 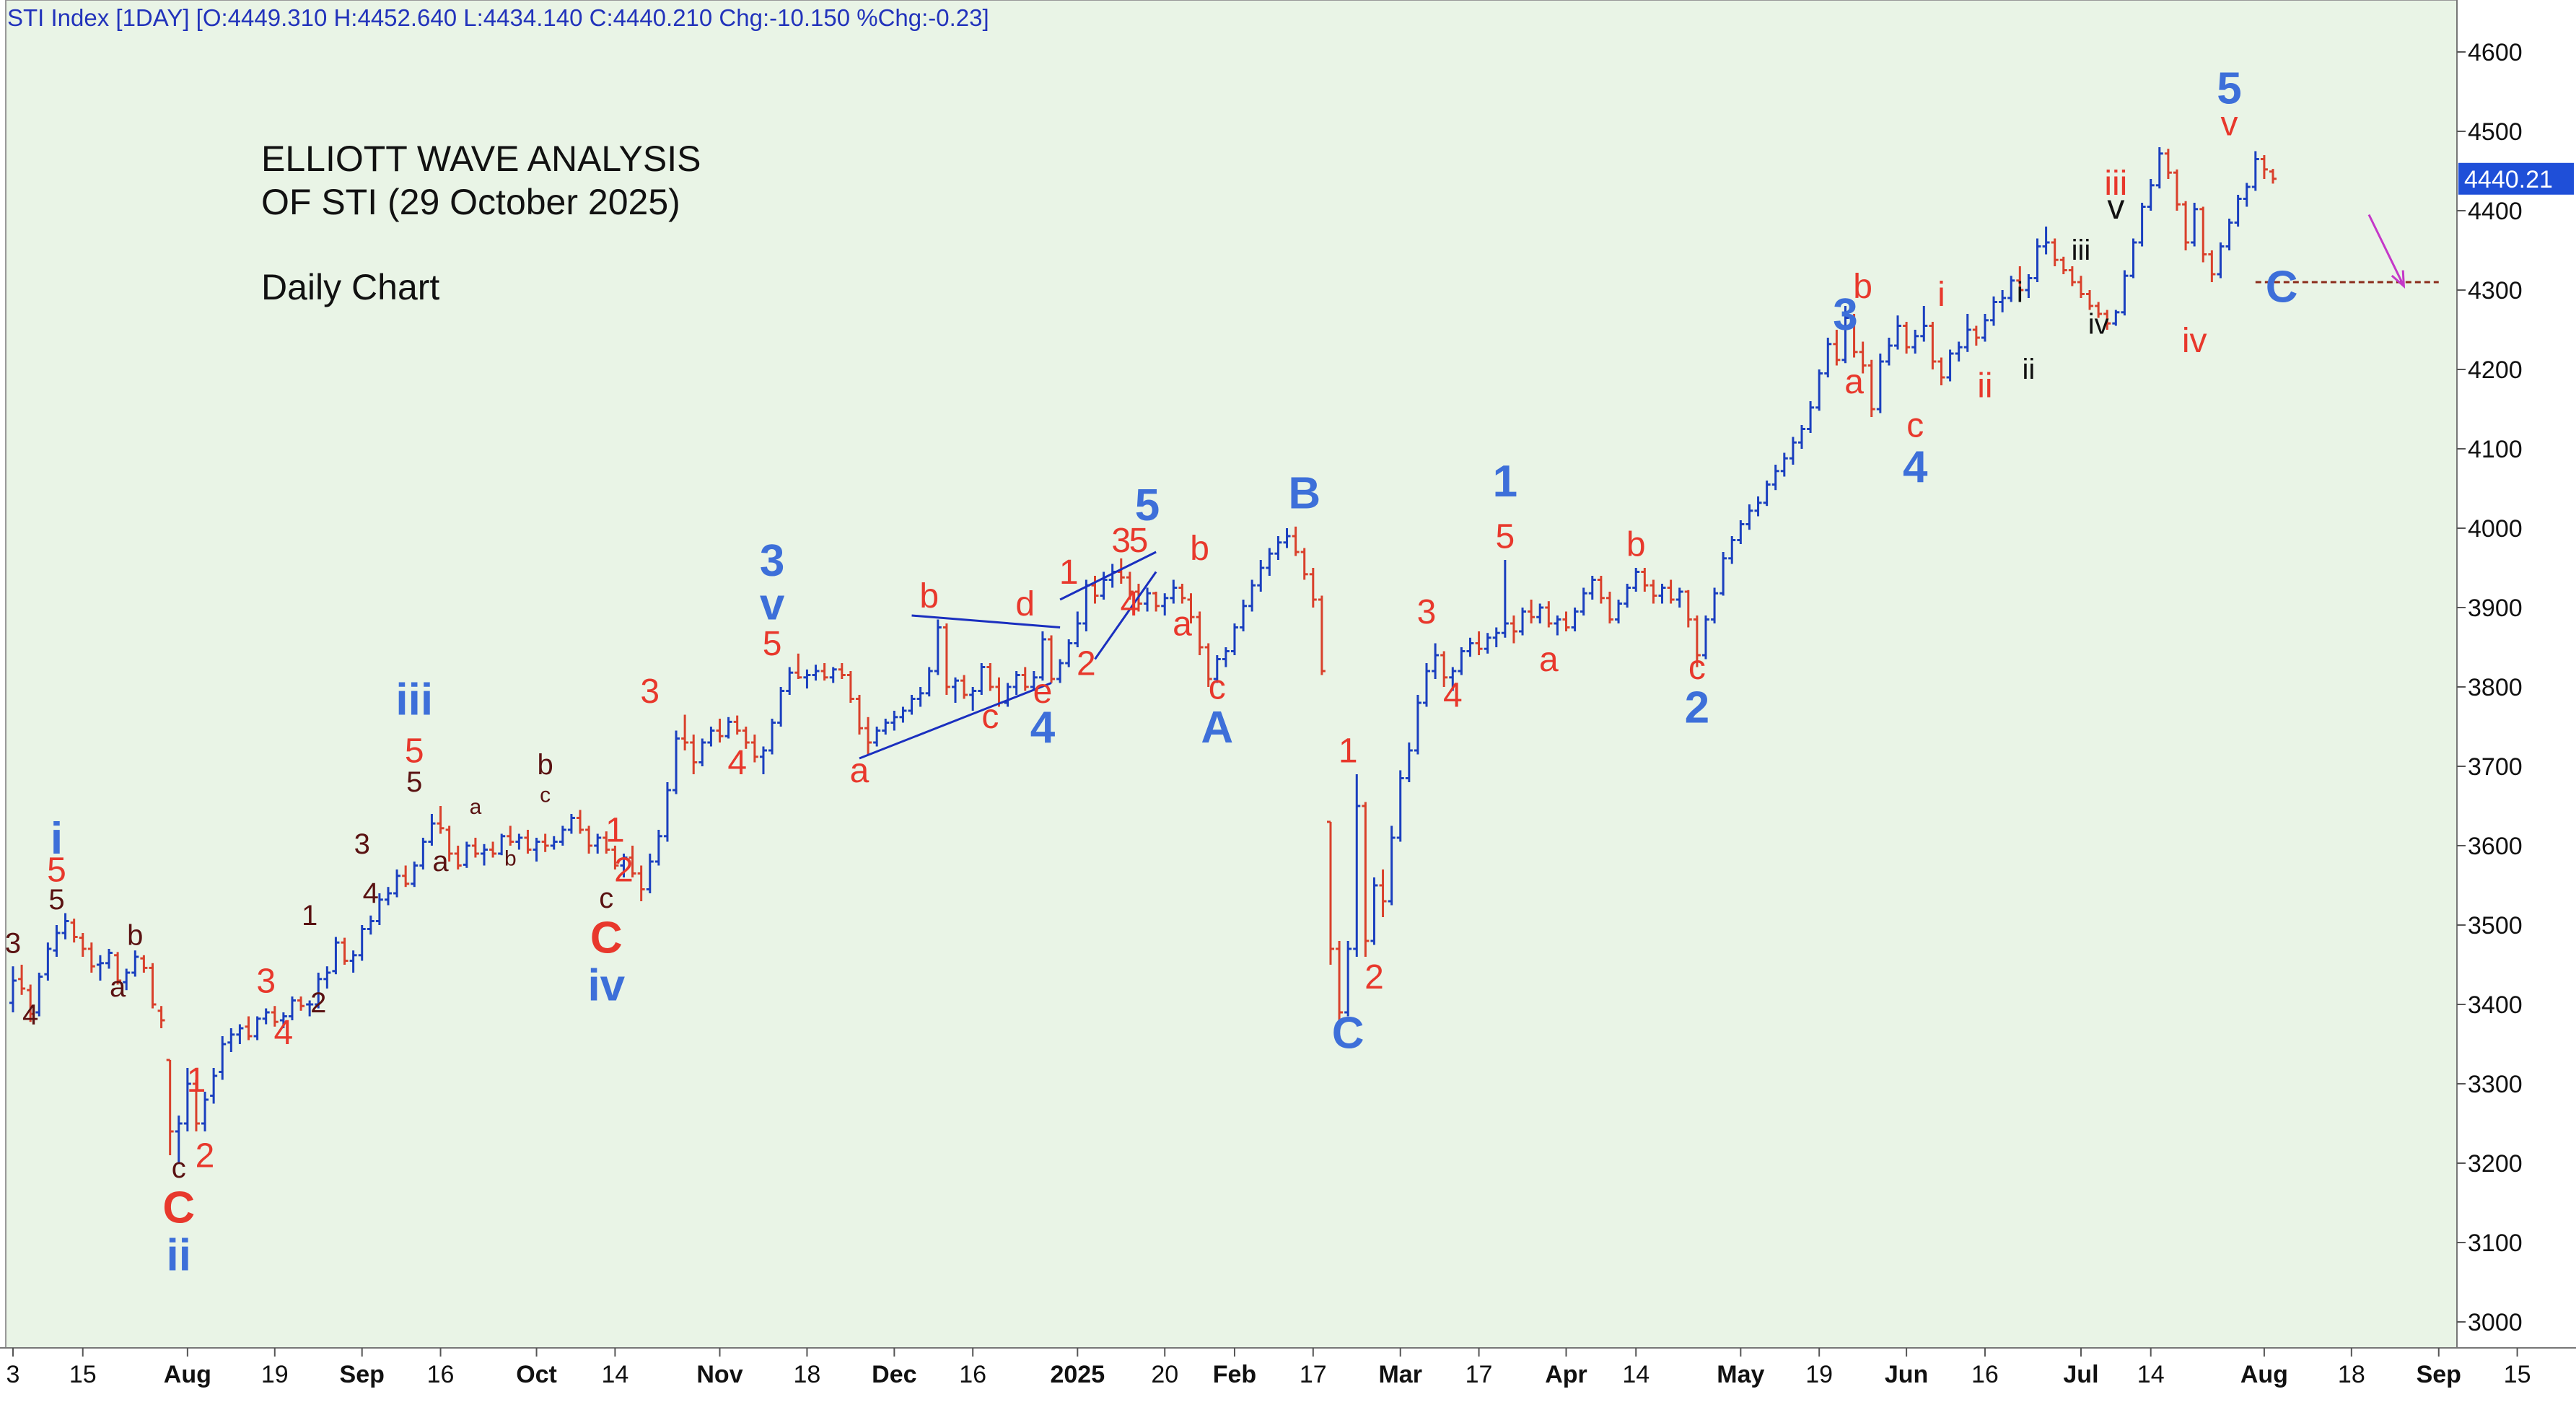 I want to click on x-tick-label: Nov, so click(x=719, y=1374).